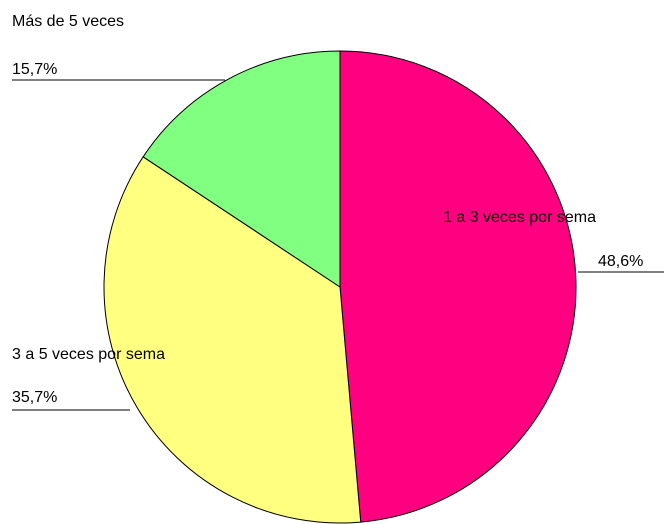  I want to click on slice-label: 3 a 5 veces por sema, so click(88, 354).